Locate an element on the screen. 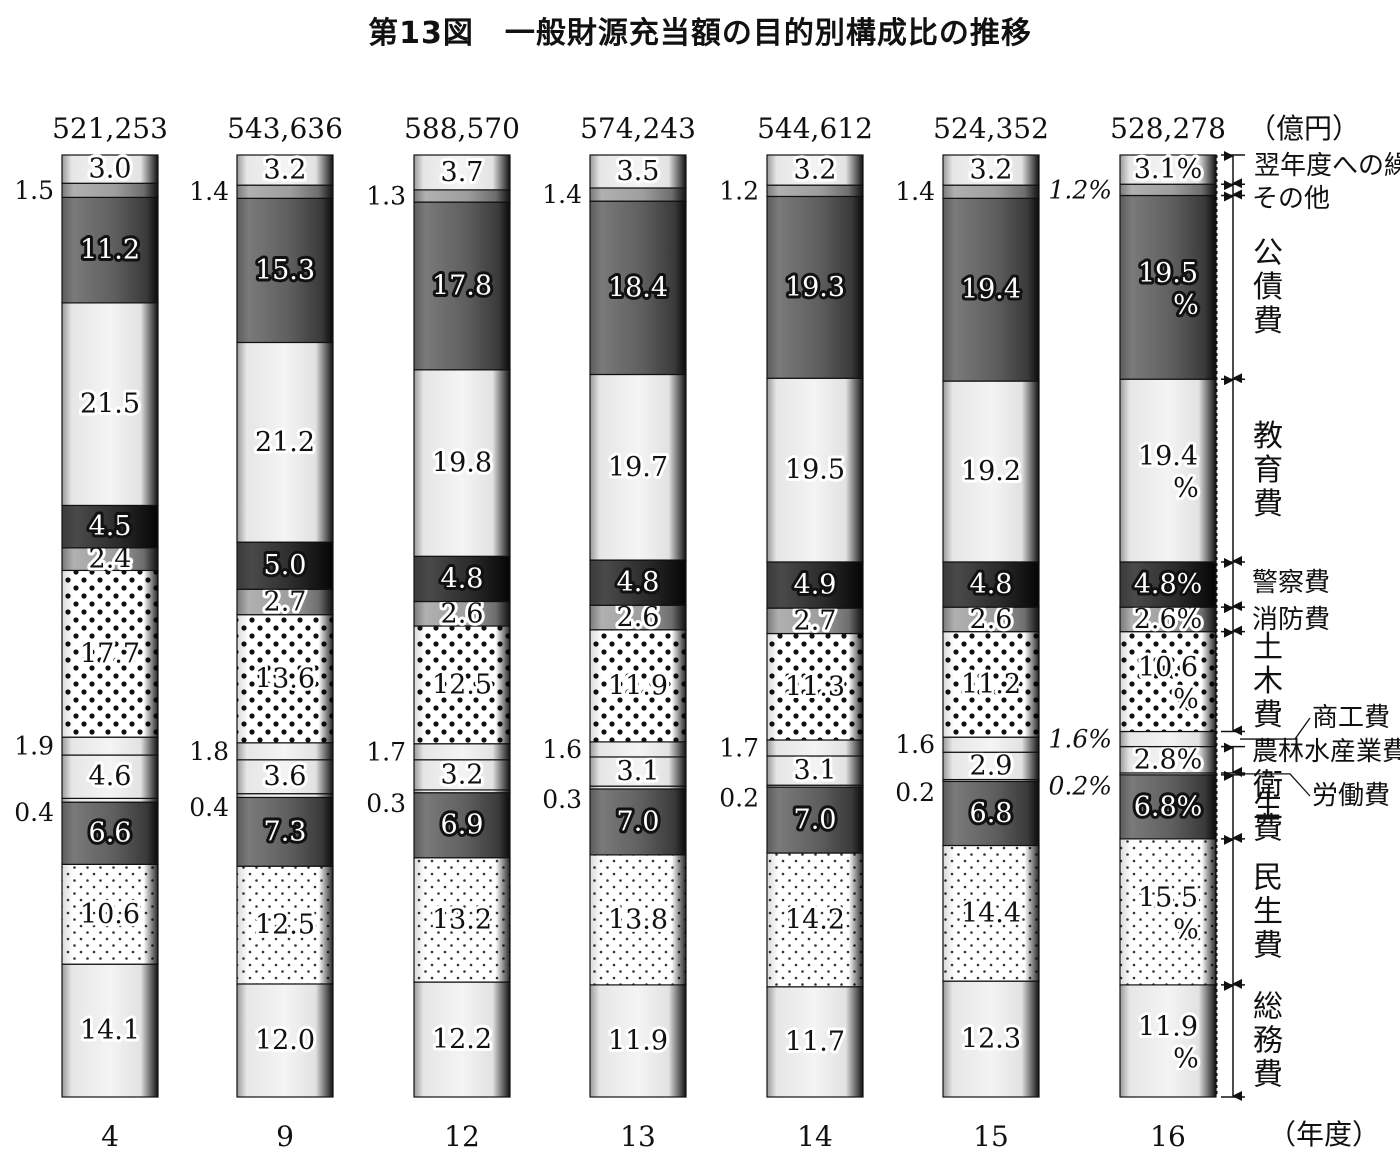  value-label-halo: 11.3 is located at coordinates (815, 686).